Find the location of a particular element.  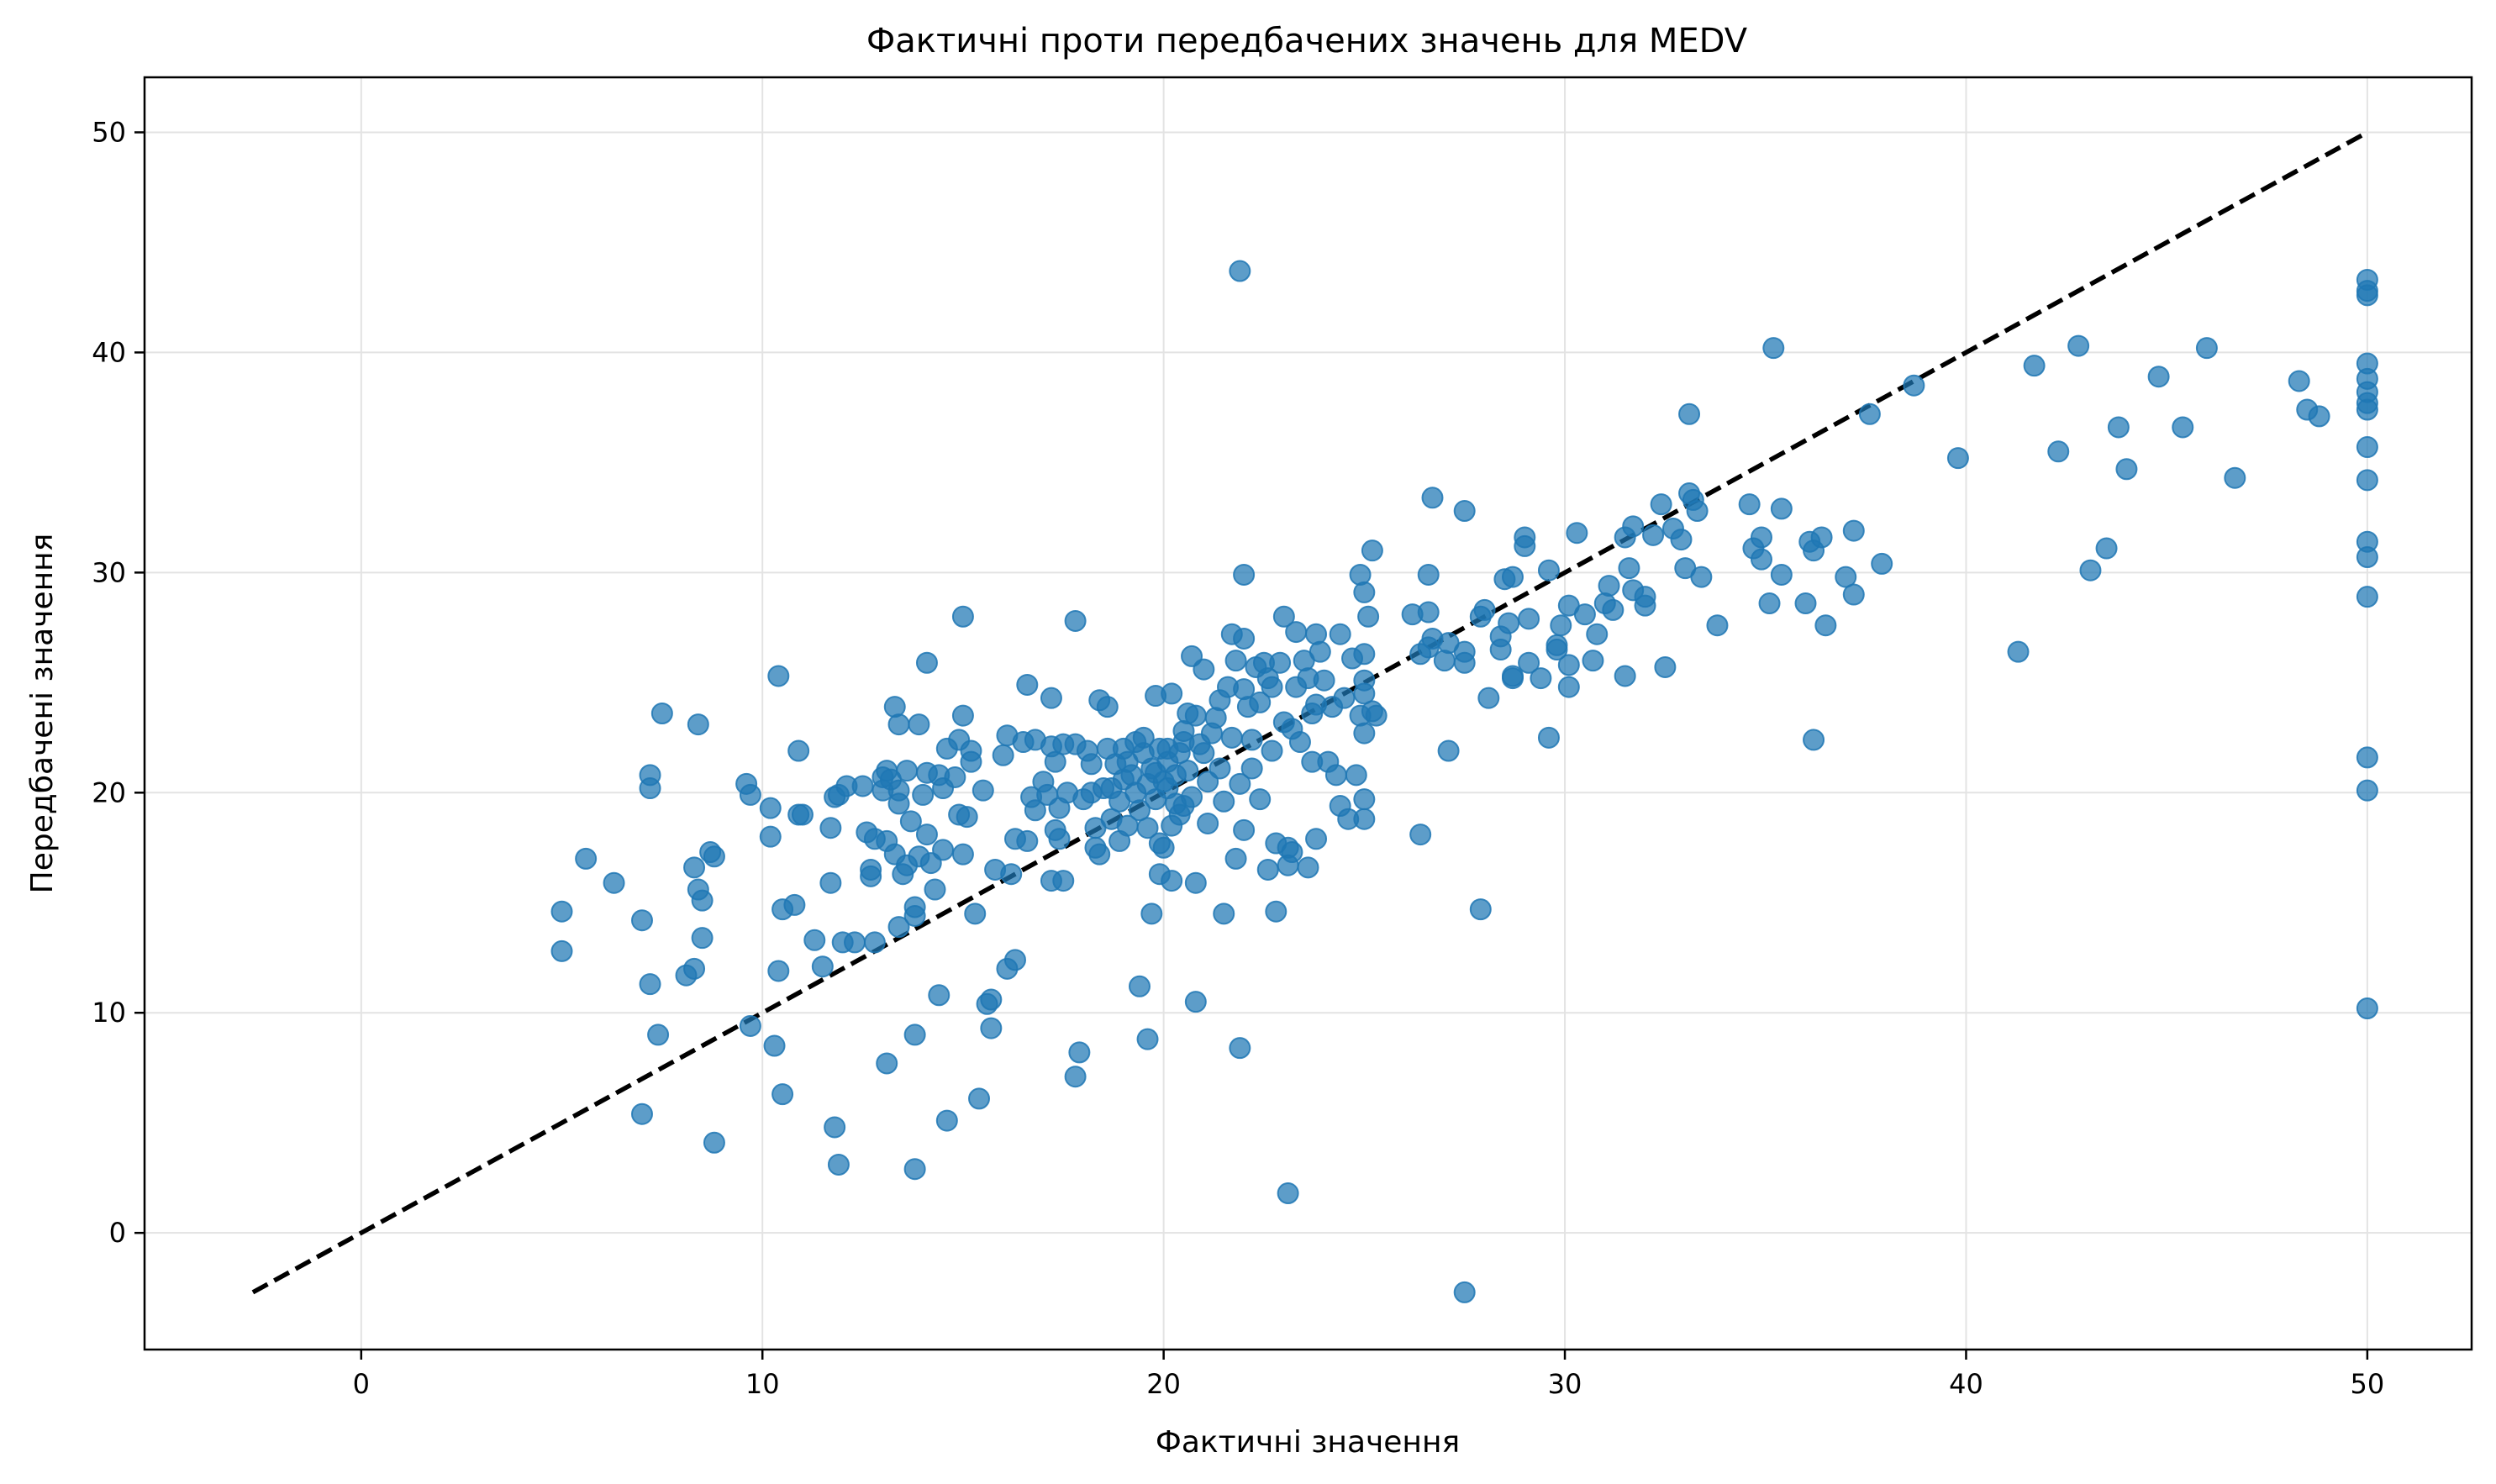

y-axis-label: Передбачені значення is located at coordinates (42, 714).